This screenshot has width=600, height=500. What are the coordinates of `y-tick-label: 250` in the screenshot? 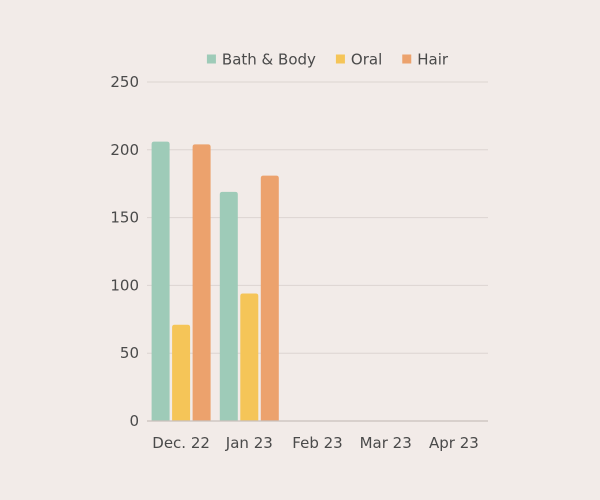 It's located at (124, 82).